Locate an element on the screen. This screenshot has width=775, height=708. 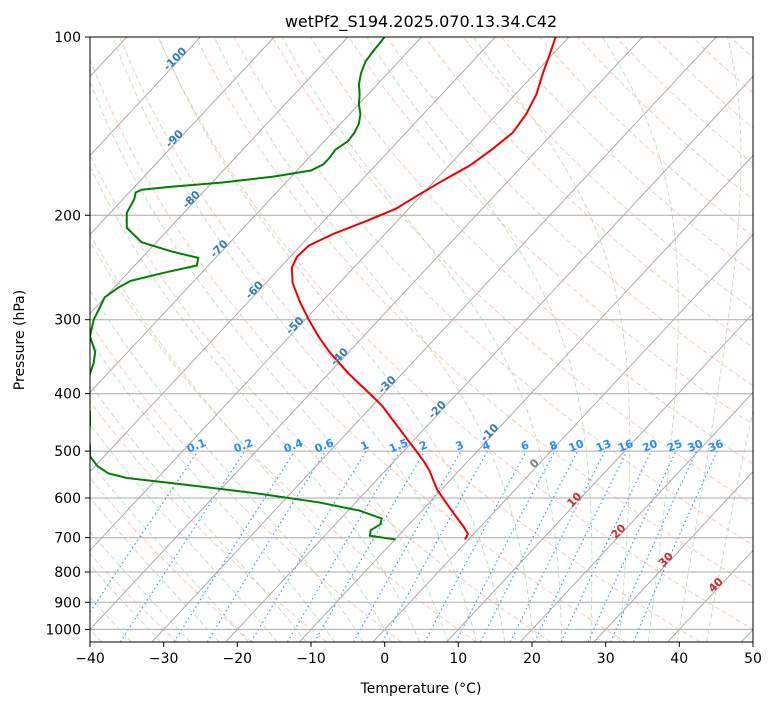
mixing-ratio-label: 10 is located at coordinates (576, 446).